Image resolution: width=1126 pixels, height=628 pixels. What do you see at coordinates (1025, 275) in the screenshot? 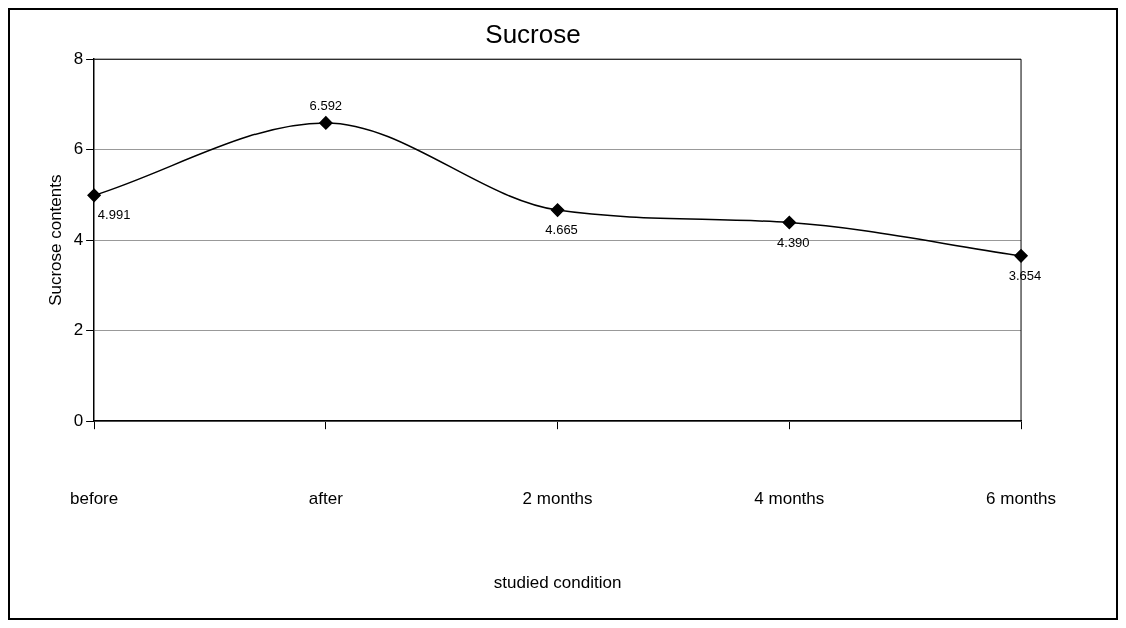
I see `data-label: 3.654` at bounding box center [1025, 275].